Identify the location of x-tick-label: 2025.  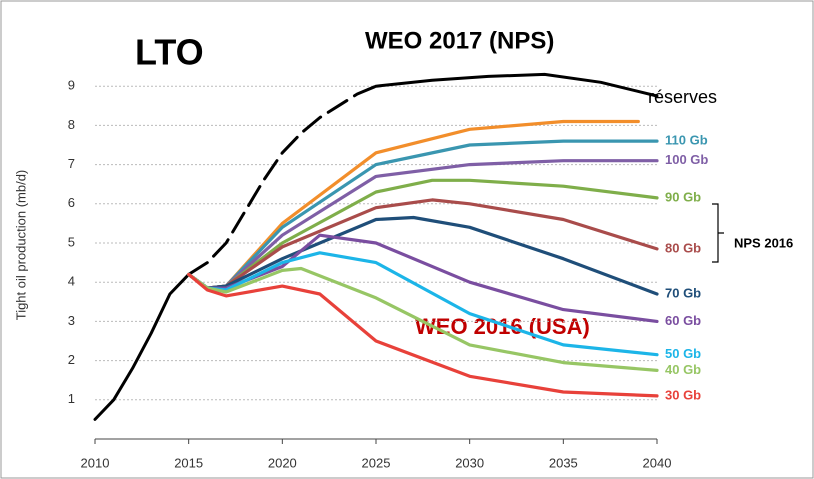
(376, 462).